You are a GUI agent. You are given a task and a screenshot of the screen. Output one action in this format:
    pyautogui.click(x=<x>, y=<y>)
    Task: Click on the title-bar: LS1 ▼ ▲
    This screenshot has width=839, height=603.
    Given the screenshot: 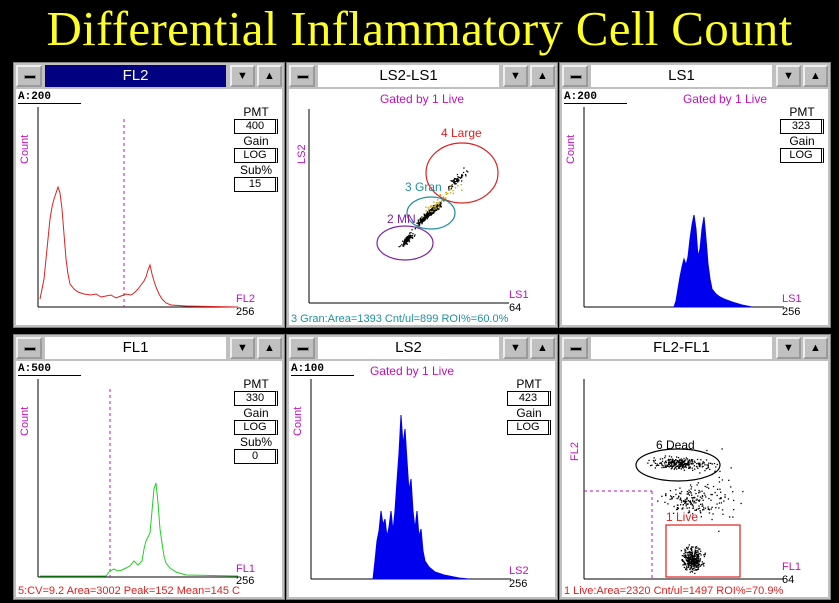 What is the action you would take?
    pyautogui.click(x=695, y=76)
    